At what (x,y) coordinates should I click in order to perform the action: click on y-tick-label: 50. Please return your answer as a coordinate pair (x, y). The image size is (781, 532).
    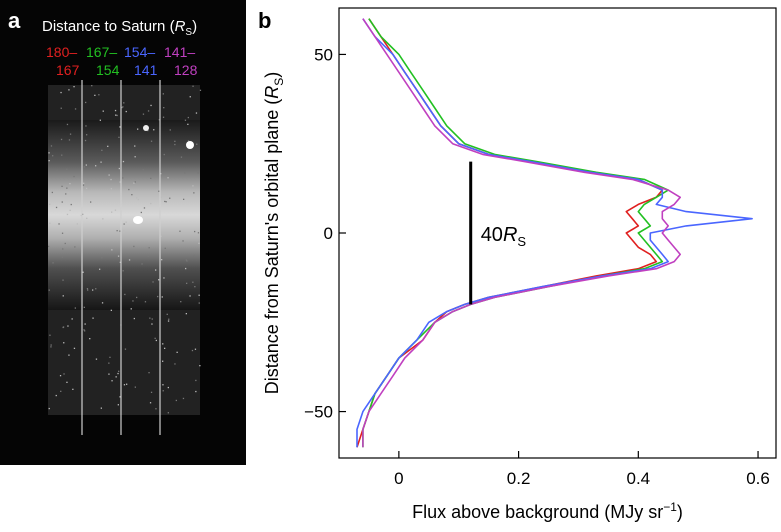
    Looking at the image, I should click on (323, 54).